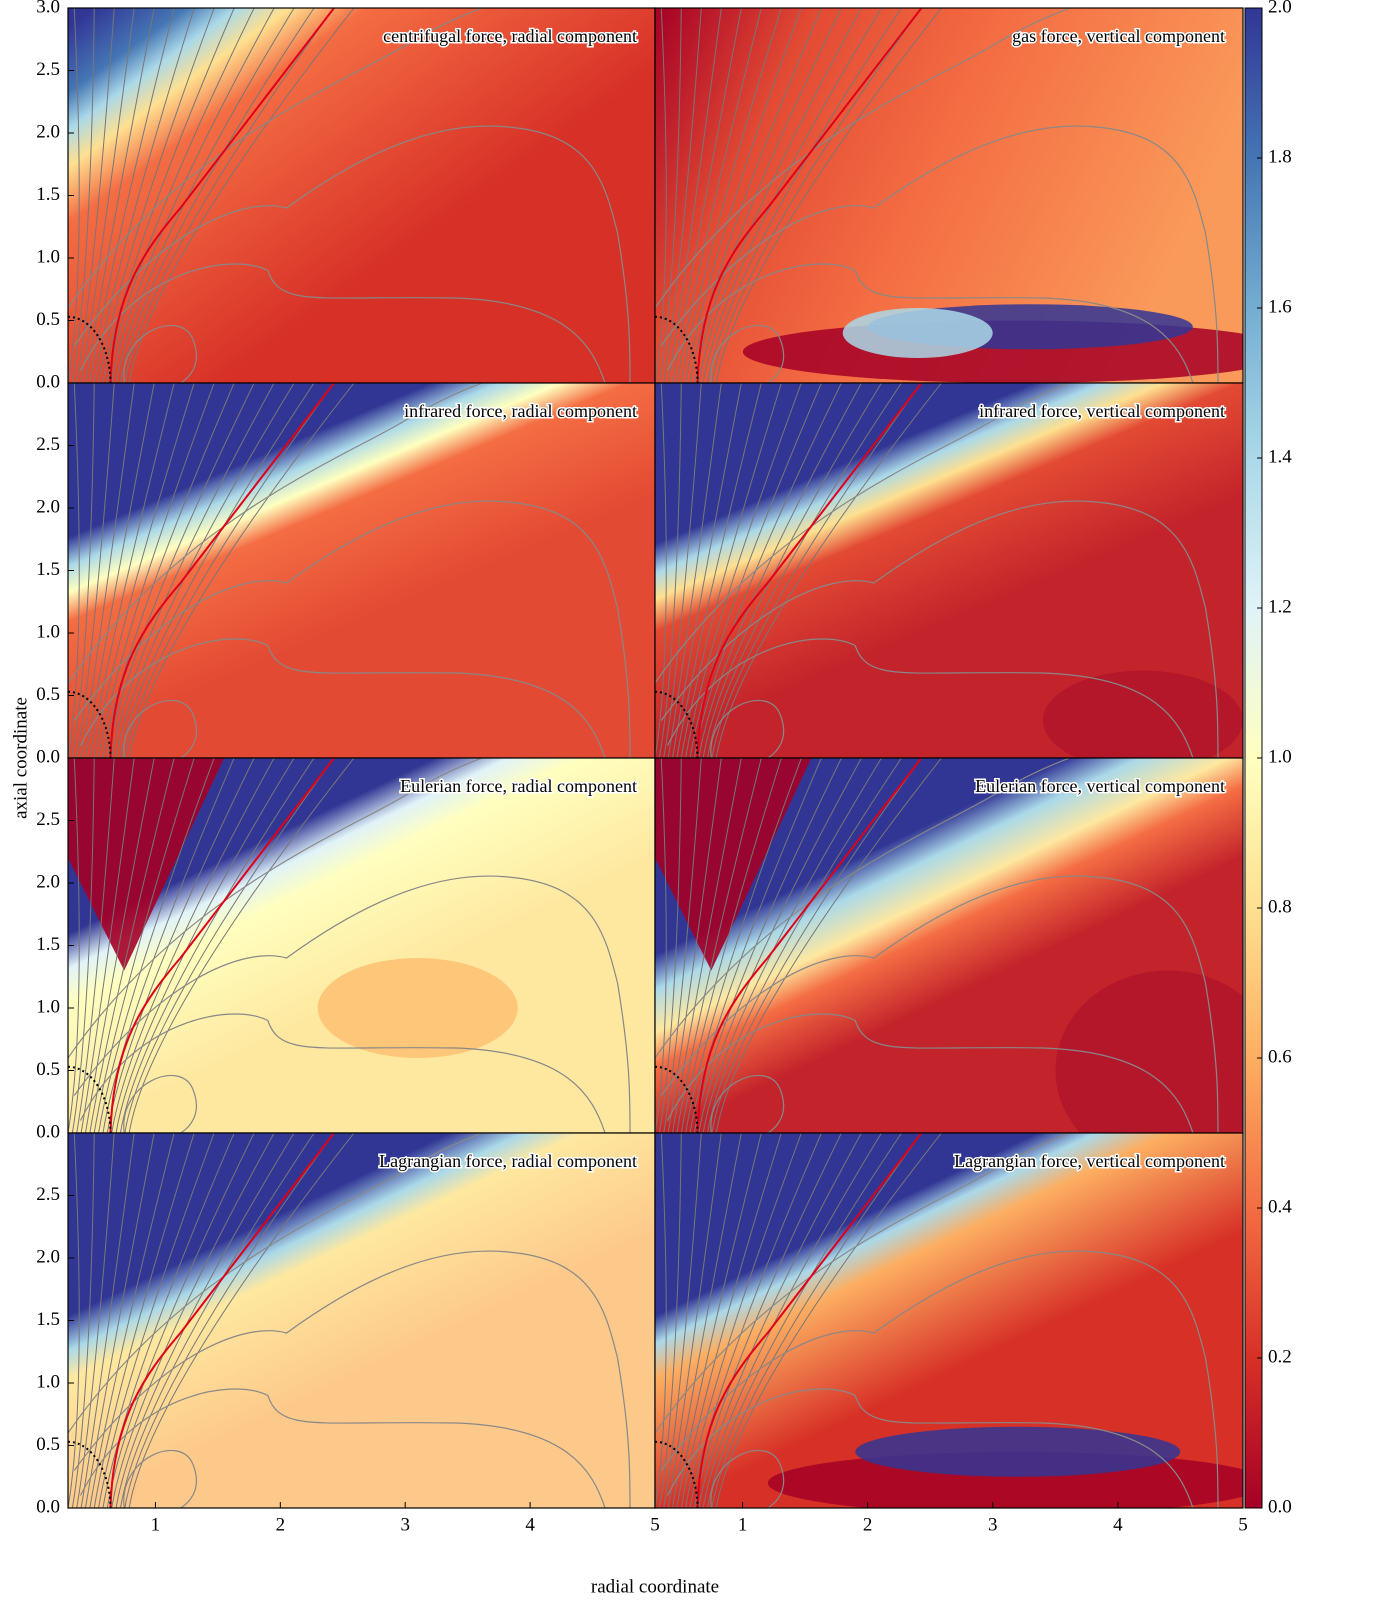 The height and width of the screenshot is (1624, 1376). What do you see at coordinates (1118, 36) in the screenshot?
I see `panel-title: gas force, vertical component` at bounding box center [1118, 36].